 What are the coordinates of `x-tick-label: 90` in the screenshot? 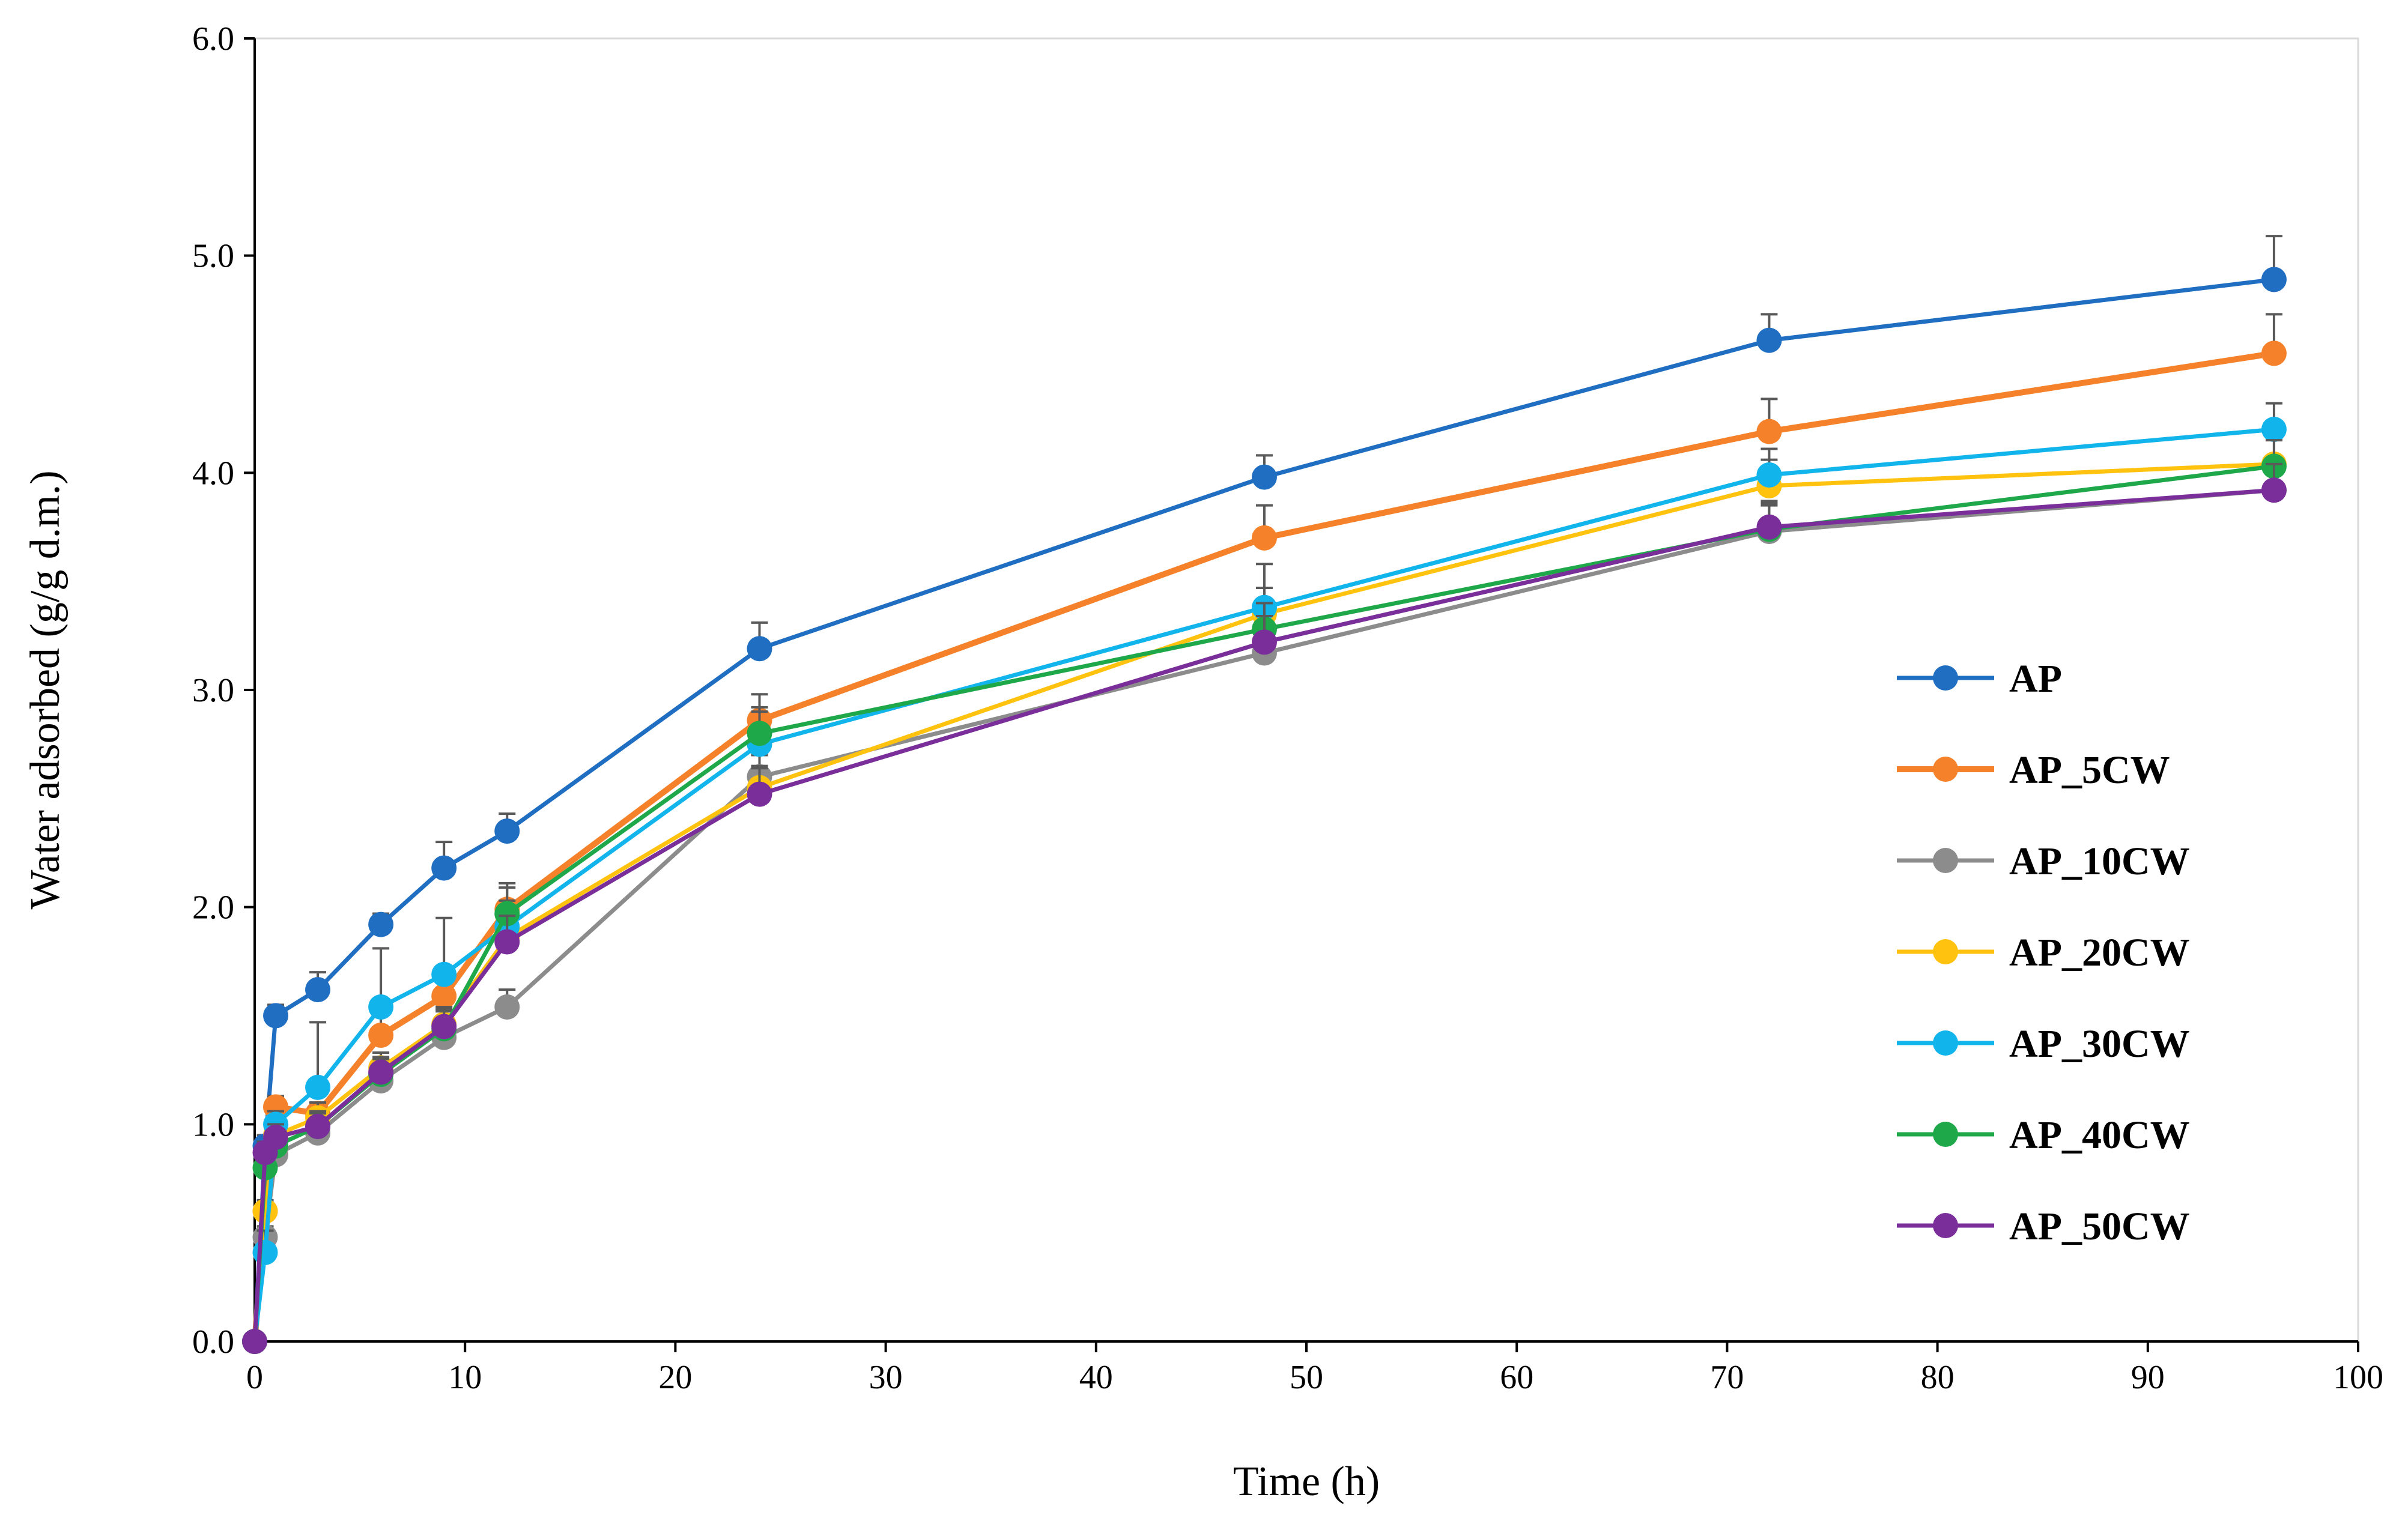 It's located at (2148, 1377).